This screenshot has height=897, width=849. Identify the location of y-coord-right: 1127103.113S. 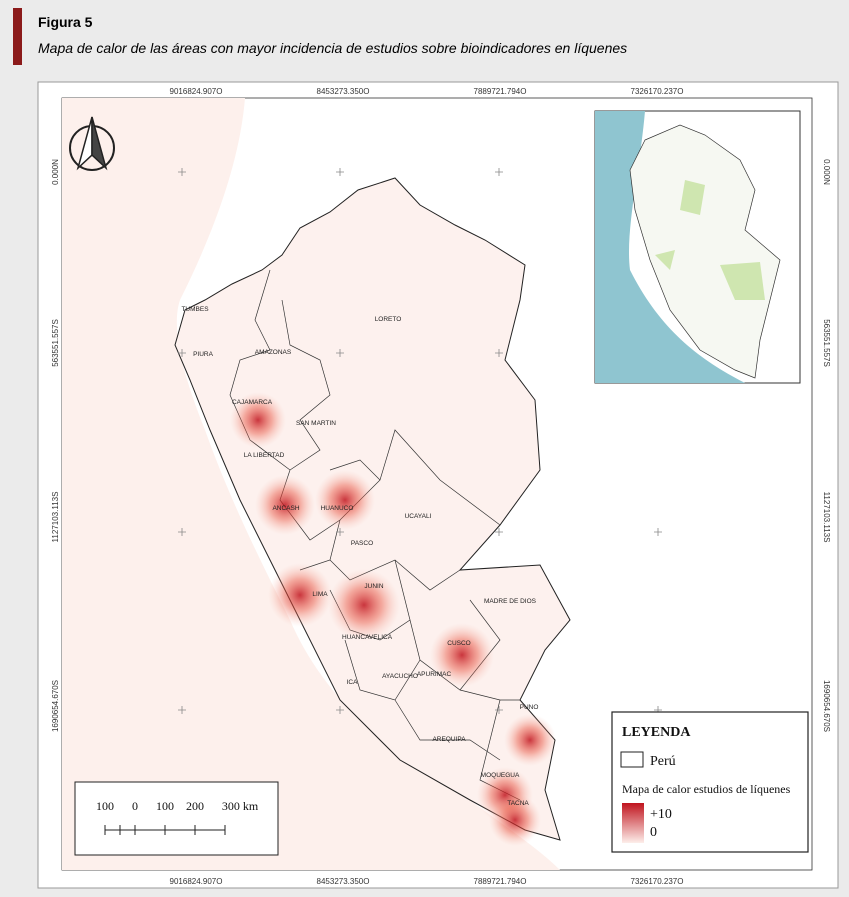
(826, 517).